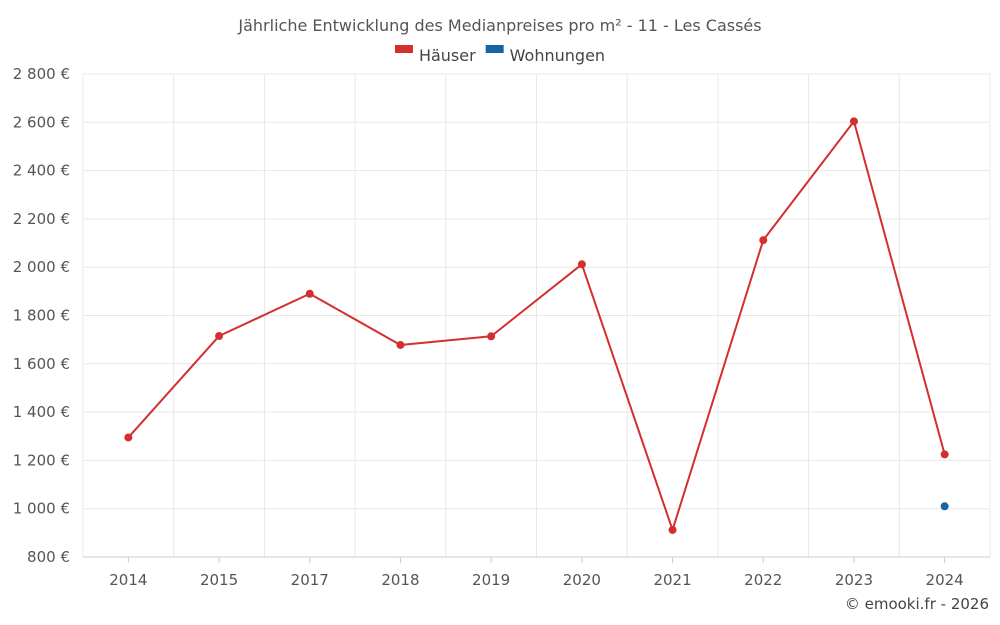 The height and width of the screenshot is (625, 1000). What do you see at coordinates (672, 580) in the screenshot?
I see `x-tick-label: 2021` at bounding box center [672, 580].